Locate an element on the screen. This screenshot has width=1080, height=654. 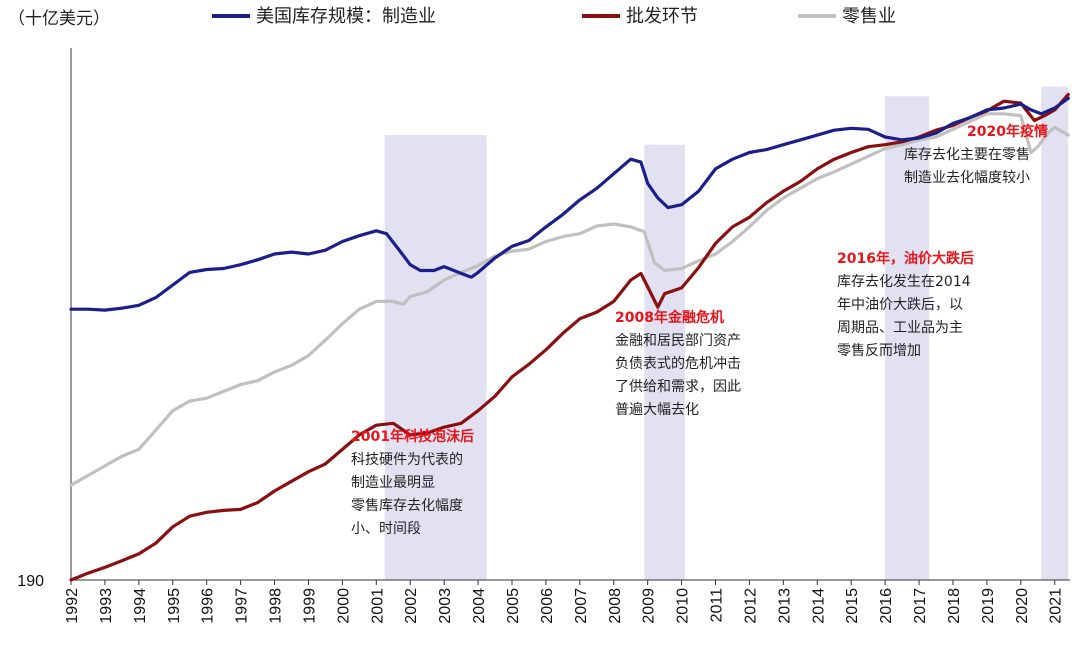
x-tick-label: 1994 is located at coordinates (140, 606).